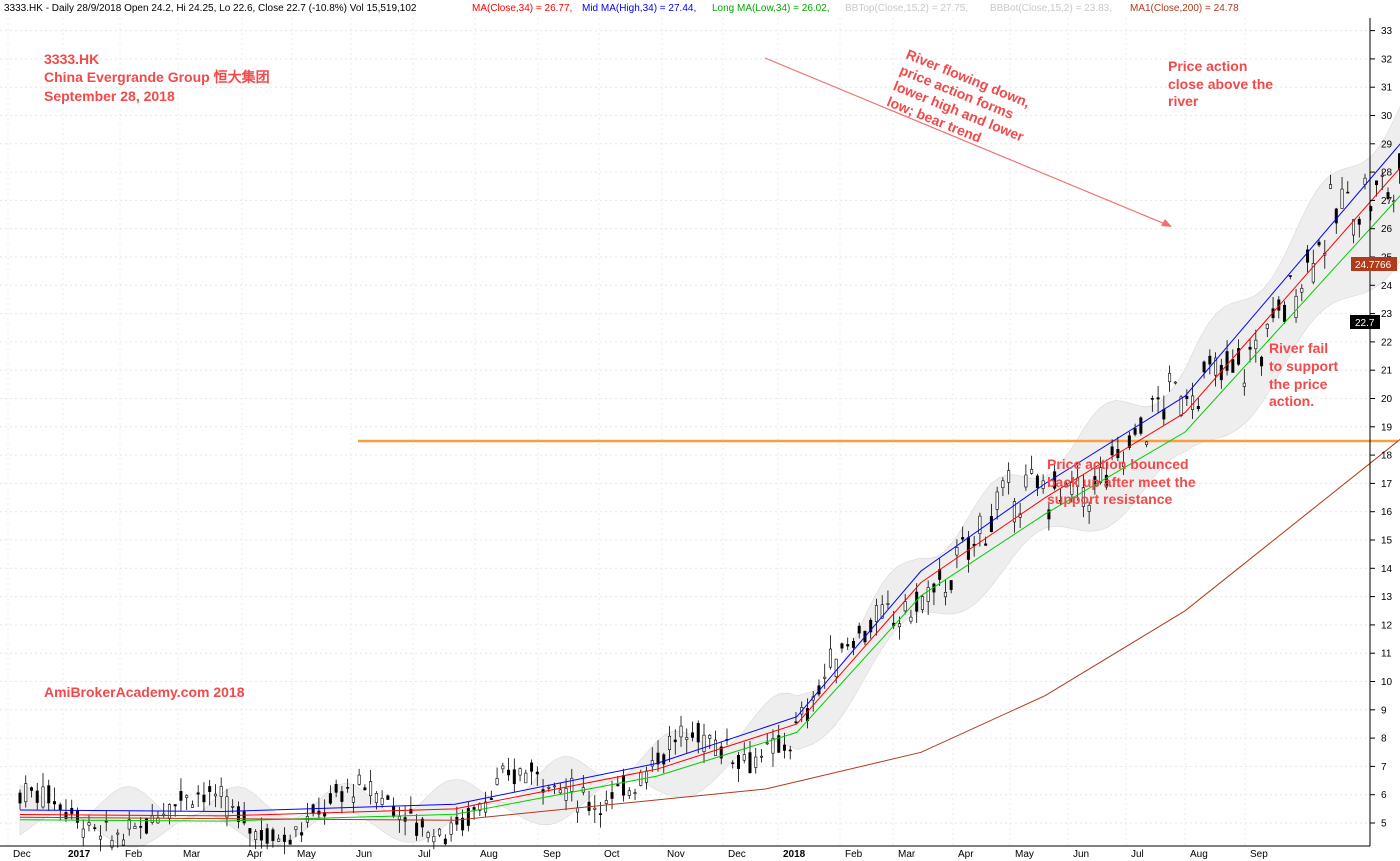 This screenshot has height=861, width=1400. What do you see at coordinates (424, 854) in the screenshot?
I see `x-tick-label: Jul` at bounding box center [424, 854].